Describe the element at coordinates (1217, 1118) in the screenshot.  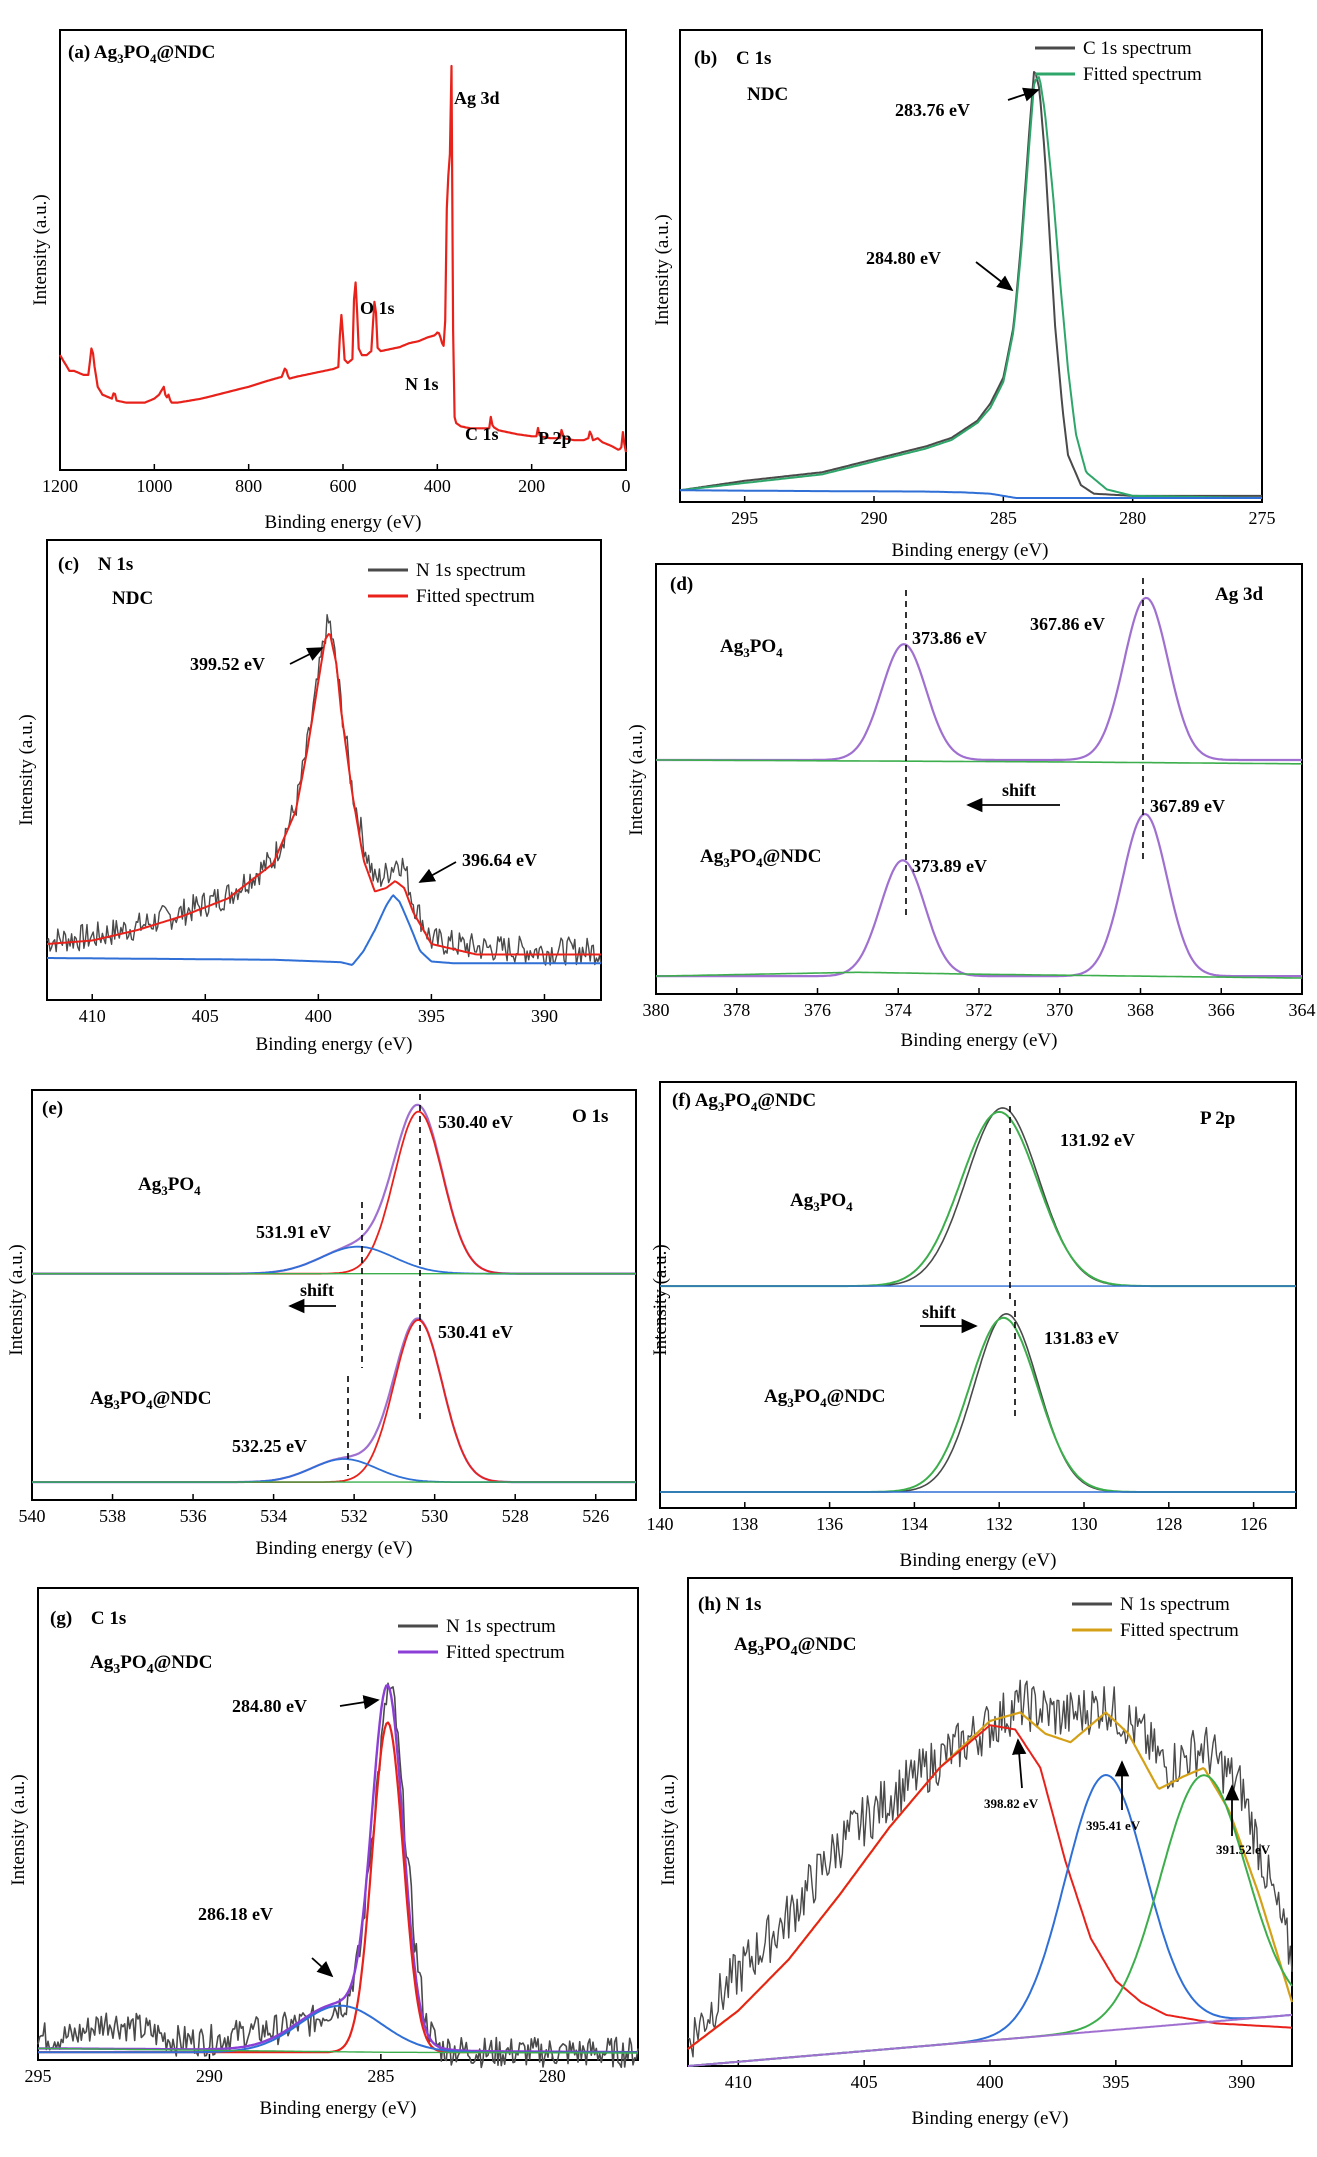
I see `panel-f-title: P 2p` at that location.